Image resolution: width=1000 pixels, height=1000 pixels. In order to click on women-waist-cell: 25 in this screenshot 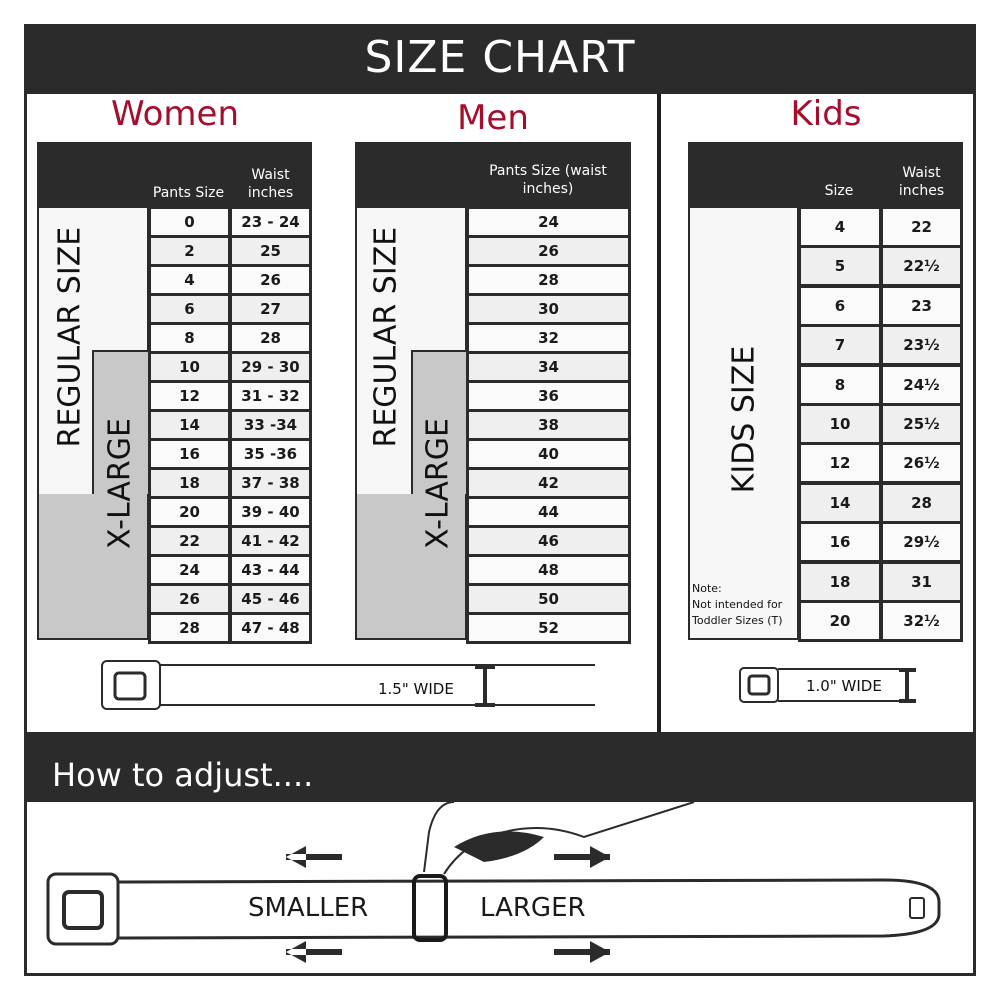, I will do `click(270, 251)`.